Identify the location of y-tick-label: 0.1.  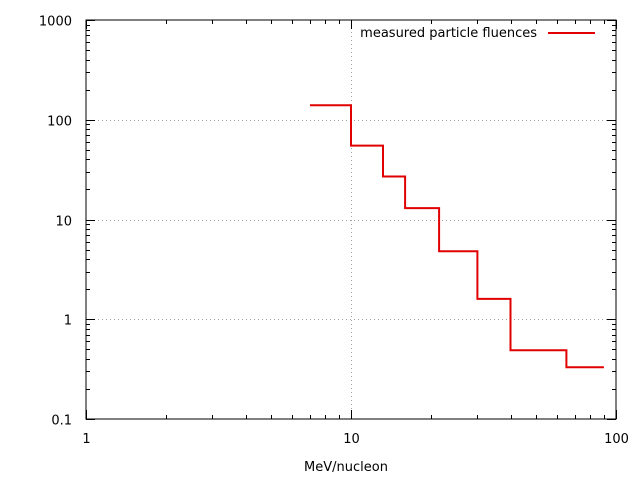
(61, 421).